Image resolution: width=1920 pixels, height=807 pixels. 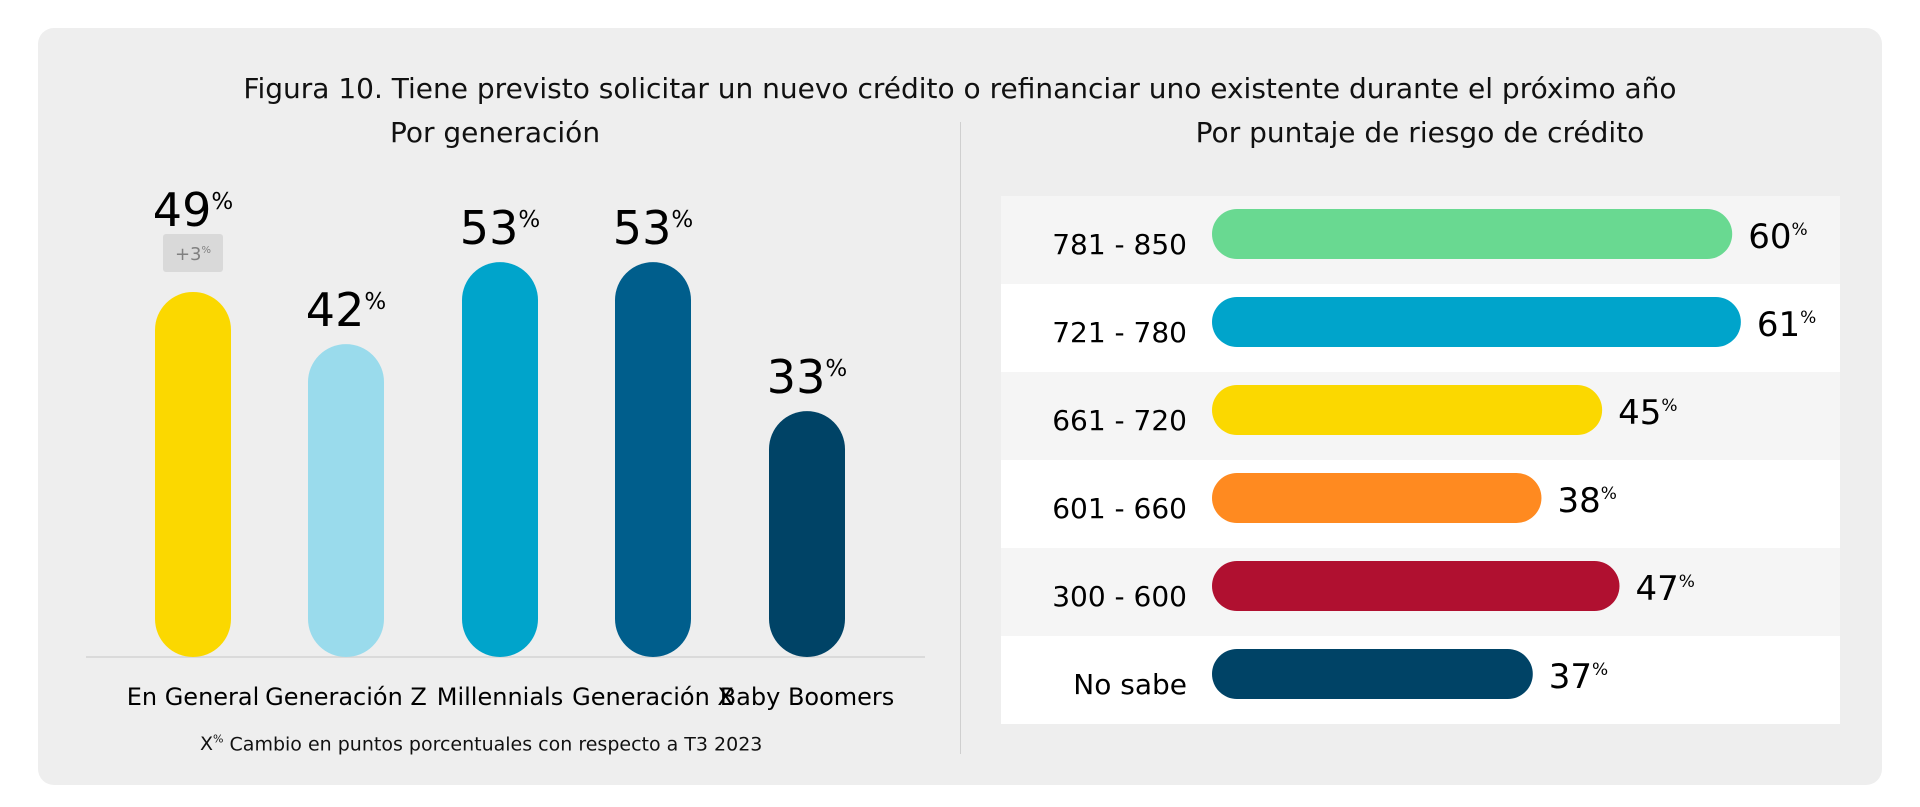 I want to click on data-label: 38%, so click(x=1586, y=501).